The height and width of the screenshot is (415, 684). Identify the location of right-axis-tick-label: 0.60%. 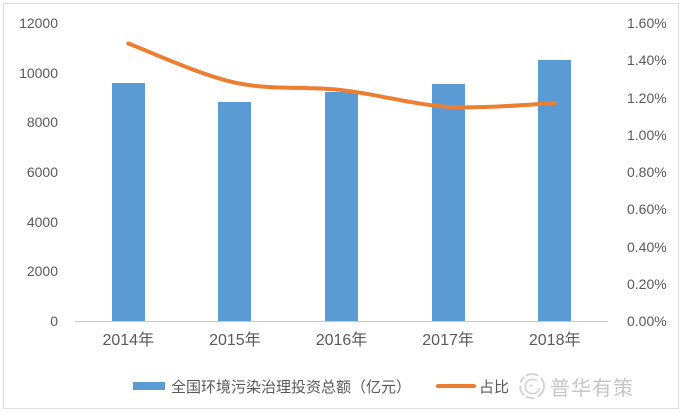
(647, 209).